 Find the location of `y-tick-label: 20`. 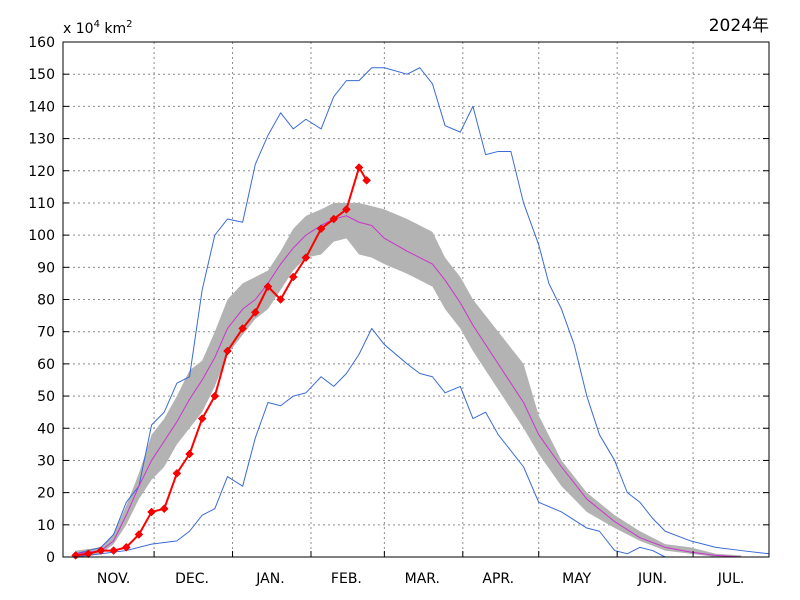

y-tick-label: 20 is located at coordinates (46, 494).